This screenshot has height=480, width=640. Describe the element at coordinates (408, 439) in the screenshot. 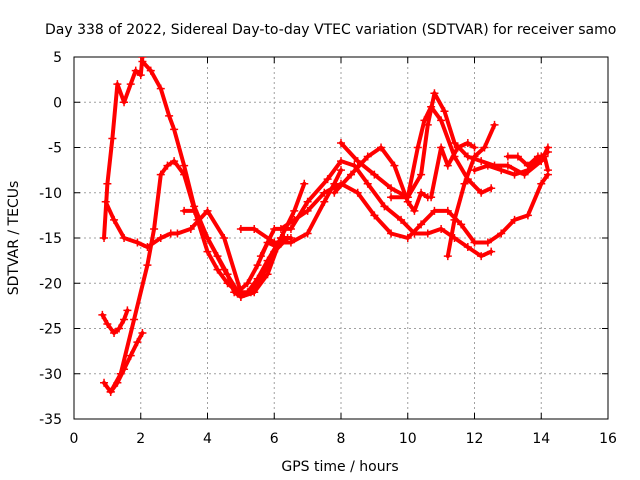

I see `x-tick-label: 10` at that location.